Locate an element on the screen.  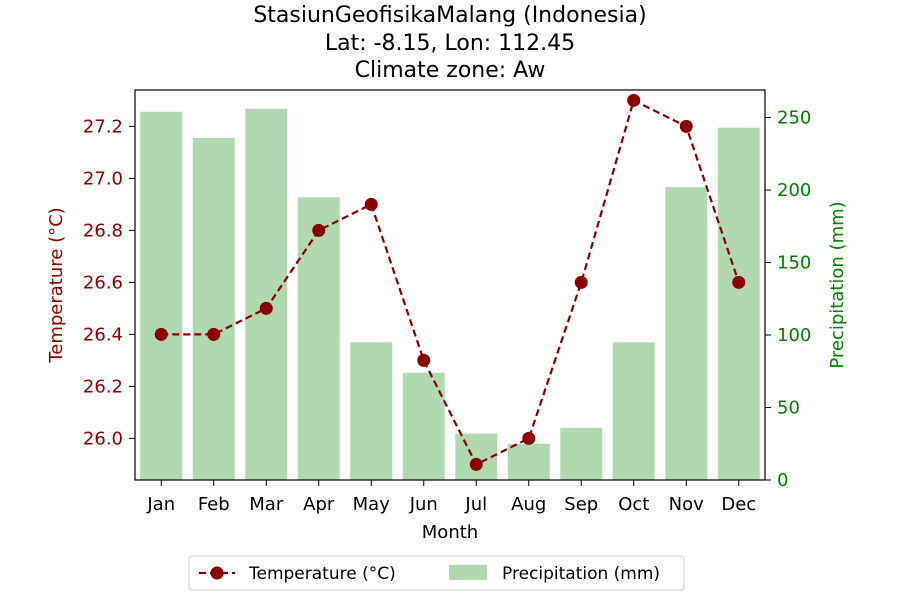
y-right-tick-label: 200 is located at coordinates (794, 190).